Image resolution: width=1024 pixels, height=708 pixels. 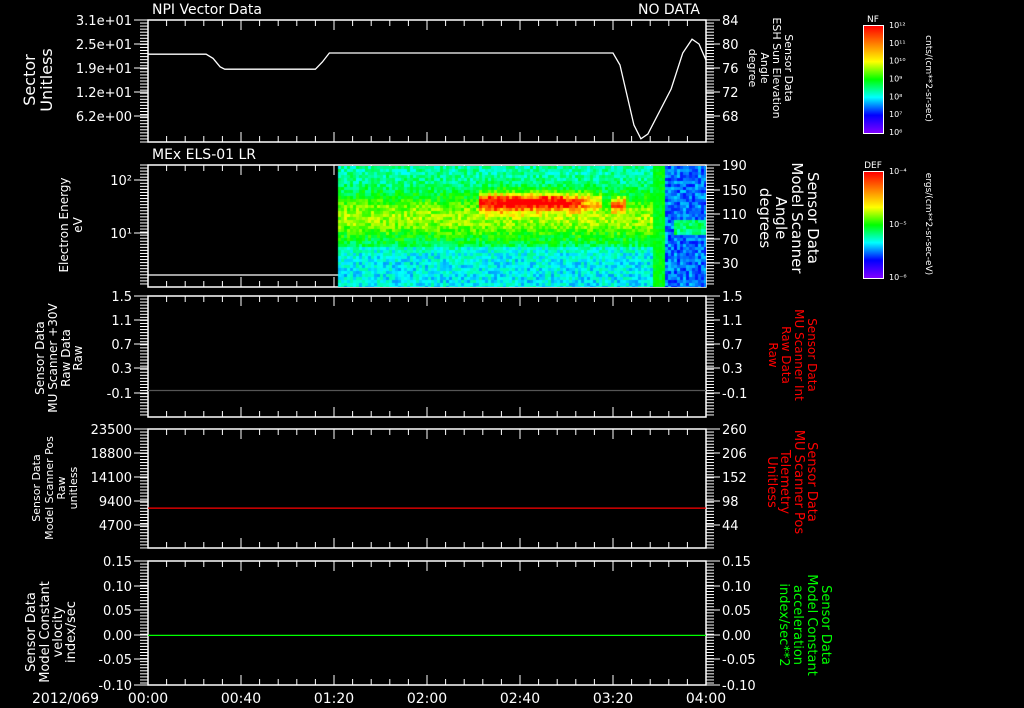 I want to click on left-axis-label: Unitless, so click(x=46, y=80).